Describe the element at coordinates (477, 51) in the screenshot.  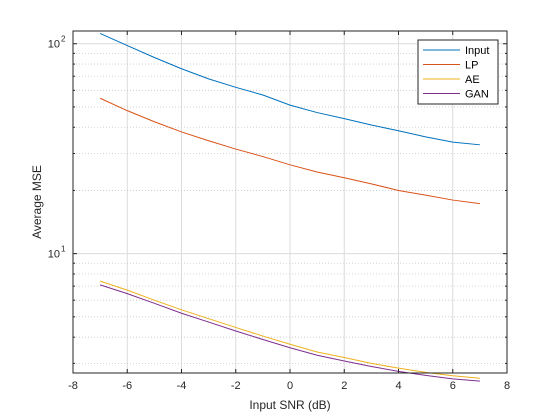
I see `legend-label-input: Input` at that location.